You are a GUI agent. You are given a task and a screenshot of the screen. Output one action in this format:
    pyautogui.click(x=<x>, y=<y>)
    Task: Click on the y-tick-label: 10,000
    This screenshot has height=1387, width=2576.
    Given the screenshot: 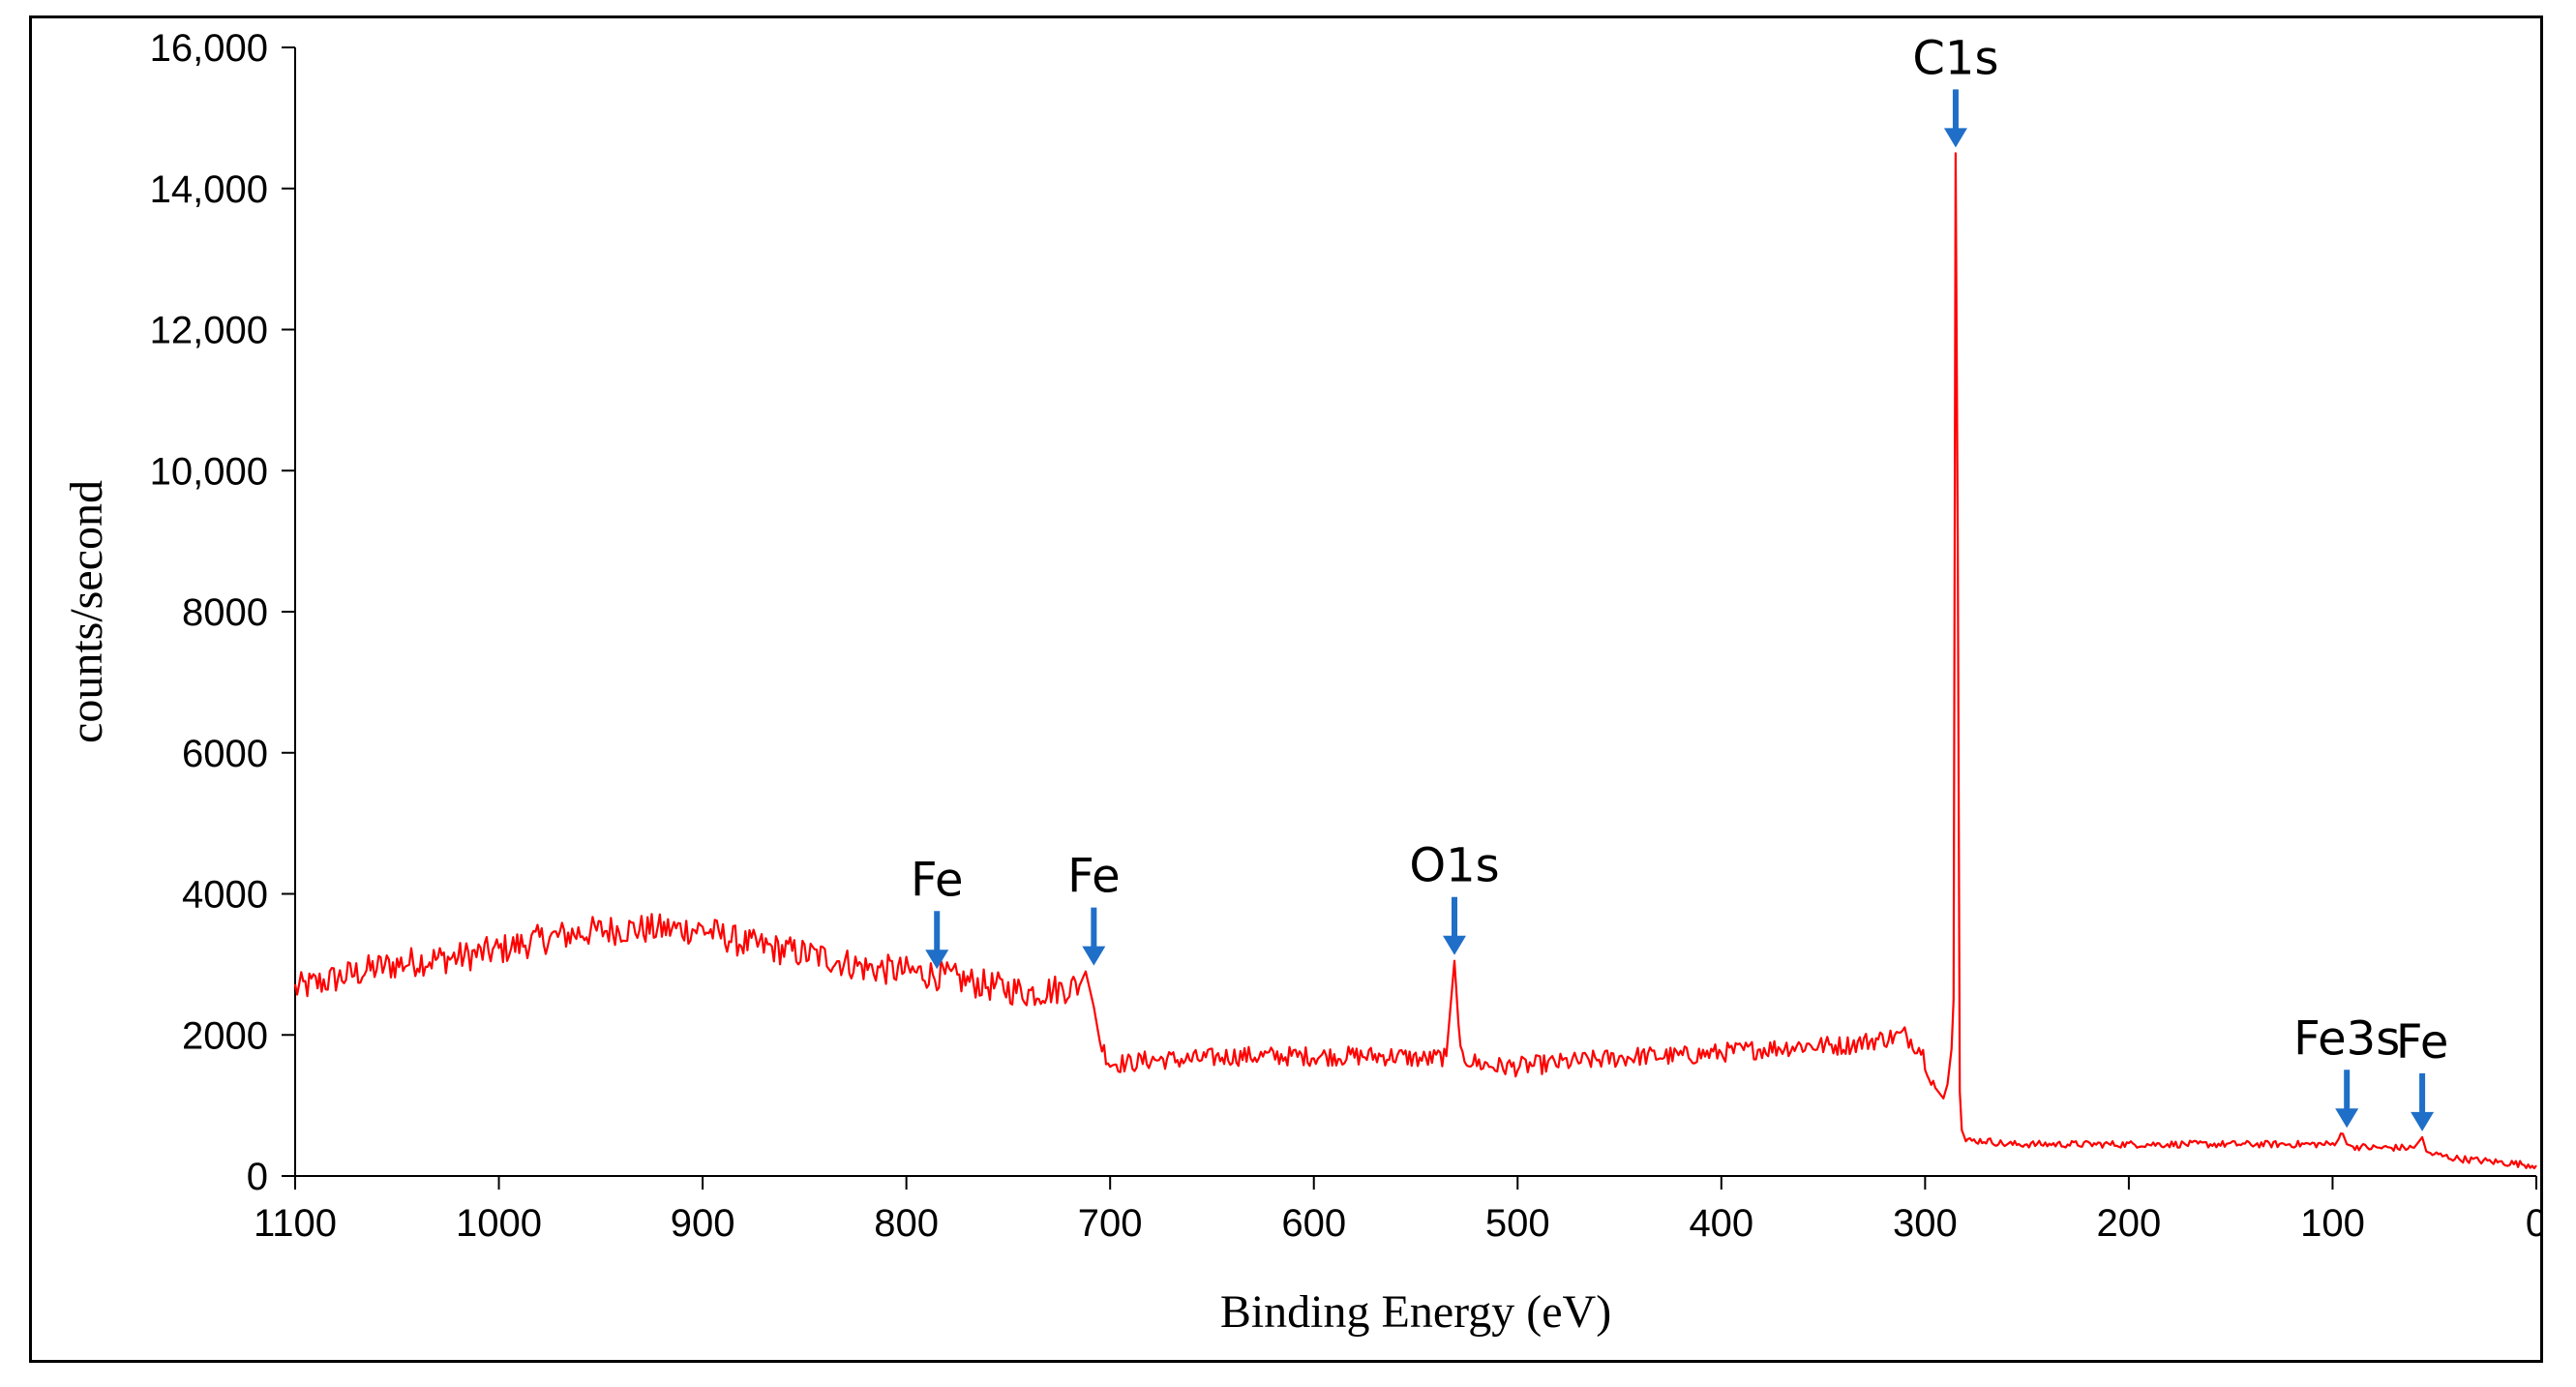 What is the action you would take?
    pyautogui.click(x=209, y=472)
    